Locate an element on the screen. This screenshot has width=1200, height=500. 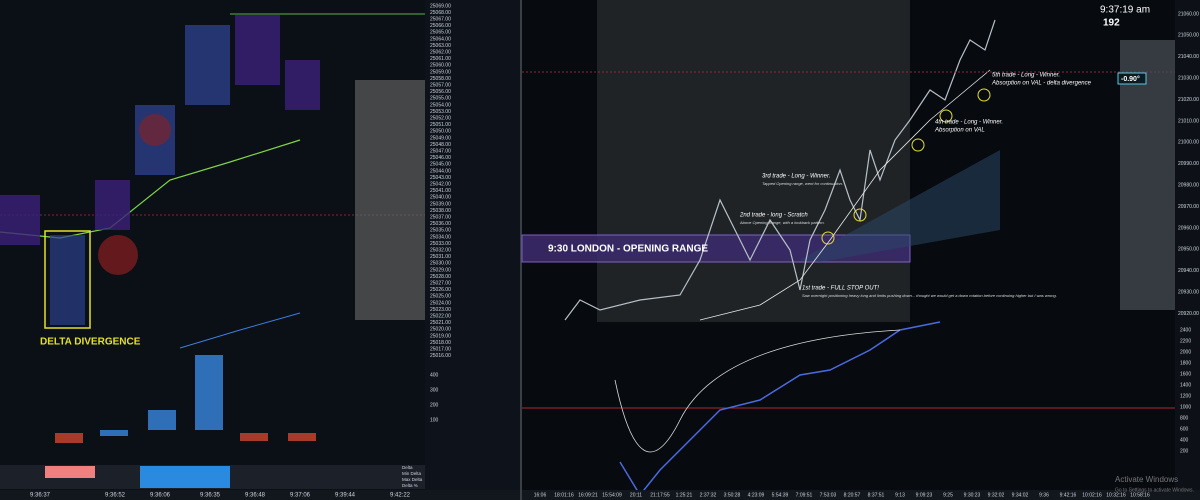
price-label: 20960.00 is located at coordinates (1188, 228).